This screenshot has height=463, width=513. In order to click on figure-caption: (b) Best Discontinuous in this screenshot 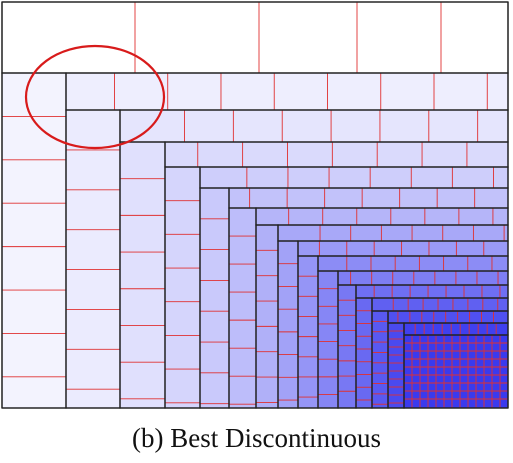, I will do `click(256, 438)`.